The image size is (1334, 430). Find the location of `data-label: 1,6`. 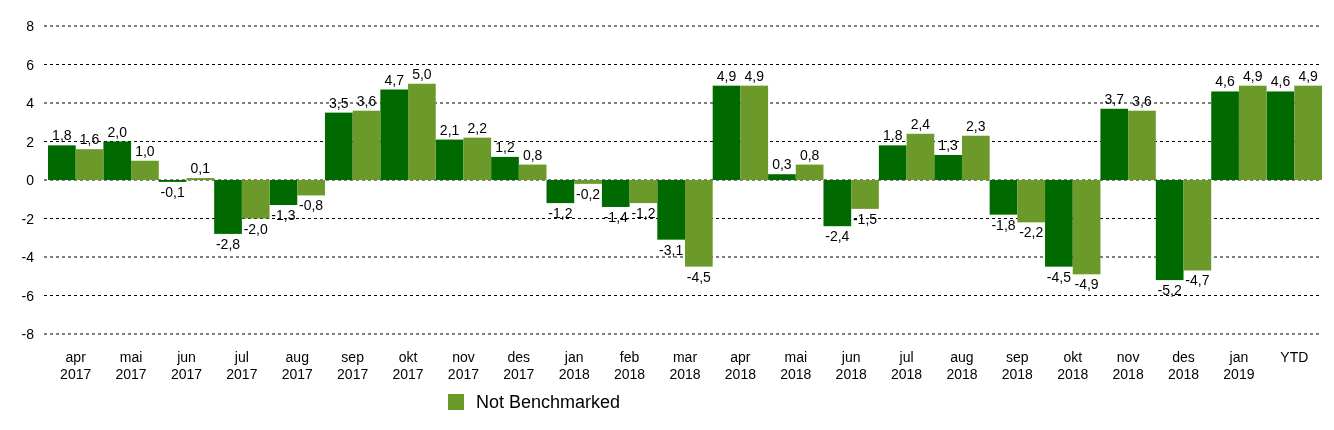

data-label: 1,6 is located at coordinates (89, 139).